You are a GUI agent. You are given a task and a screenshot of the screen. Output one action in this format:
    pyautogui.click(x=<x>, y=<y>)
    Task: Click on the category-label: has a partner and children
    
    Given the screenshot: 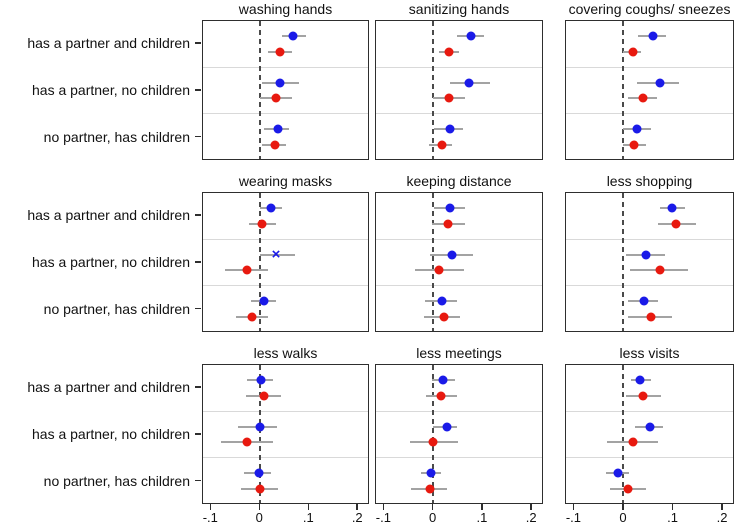 What is the action you would take?
    pyautogui.click(x=108, y=387)
    